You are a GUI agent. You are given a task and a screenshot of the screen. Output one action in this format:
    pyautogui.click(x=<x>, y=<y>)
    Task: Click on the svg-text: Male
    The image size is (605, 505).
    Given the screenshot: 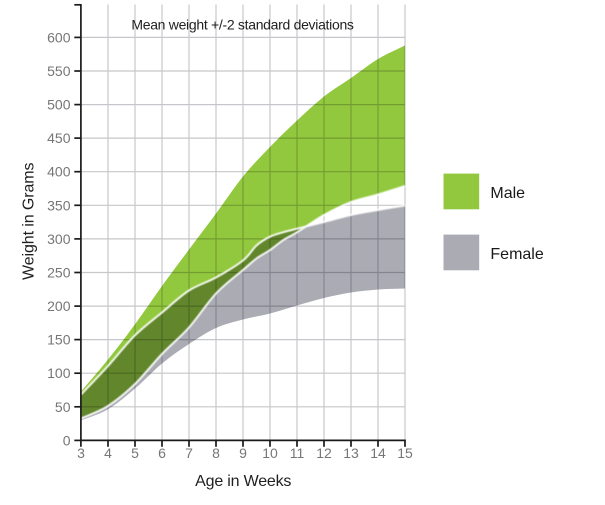 What is the action you would take?
    pyautogui.click(x=507, y=193)
    